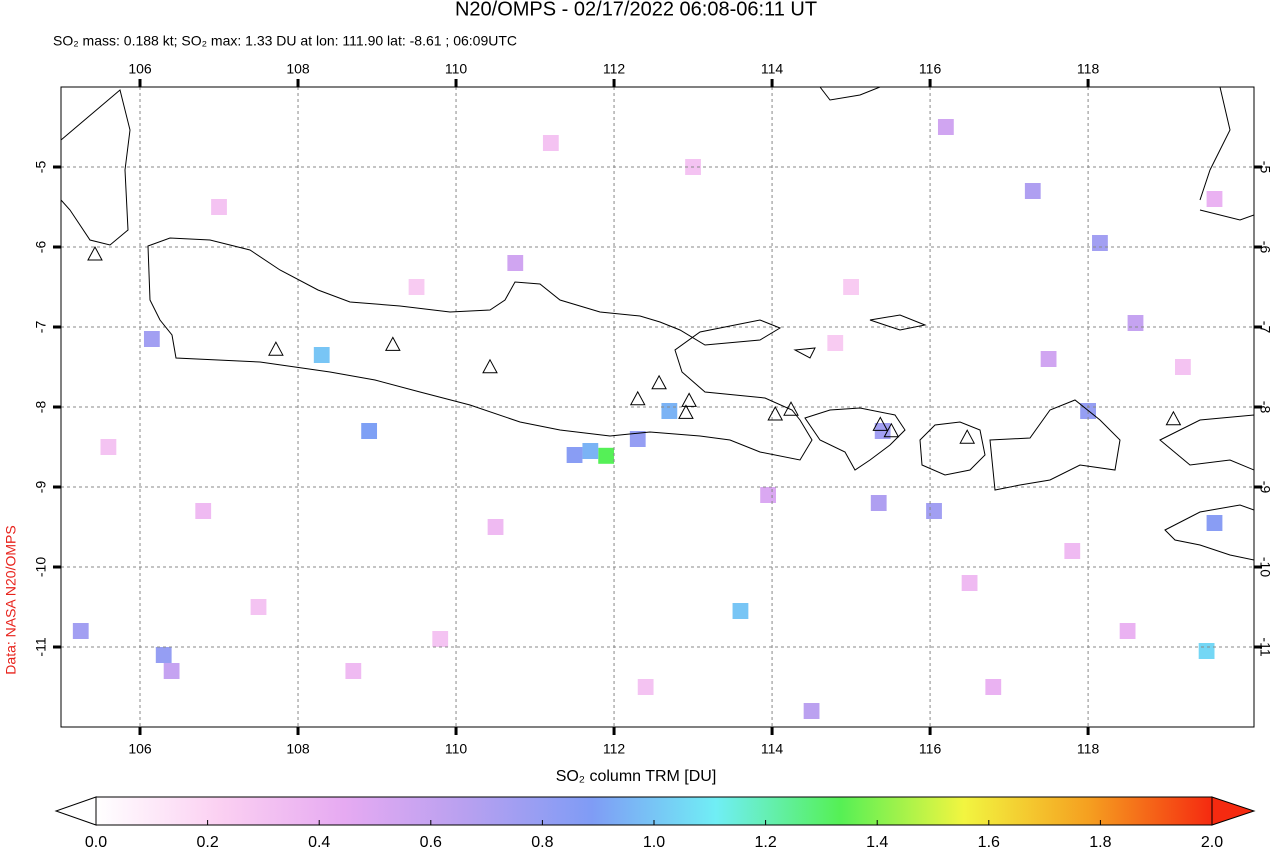  Describe the element at coordinates (207, 842) in the screenshot. I see `colorbar-tick-label: 0.2` at that location.